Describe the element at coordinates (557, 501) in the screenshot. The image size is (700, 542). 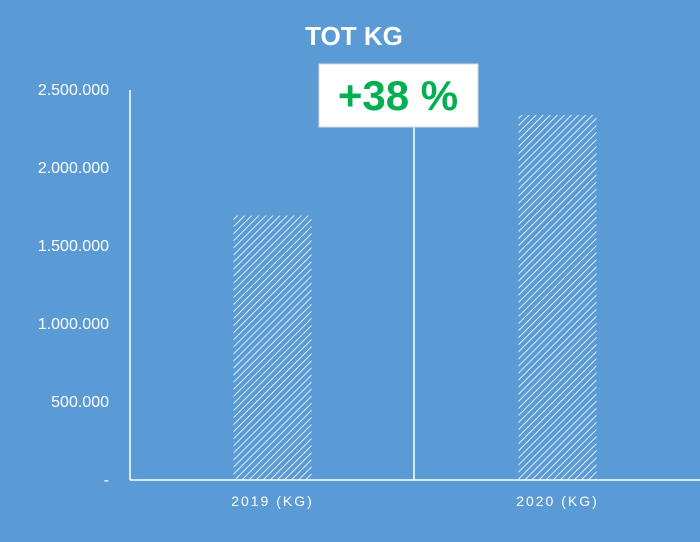
I see `x-tick-label: 2020 (KG)` at that location.